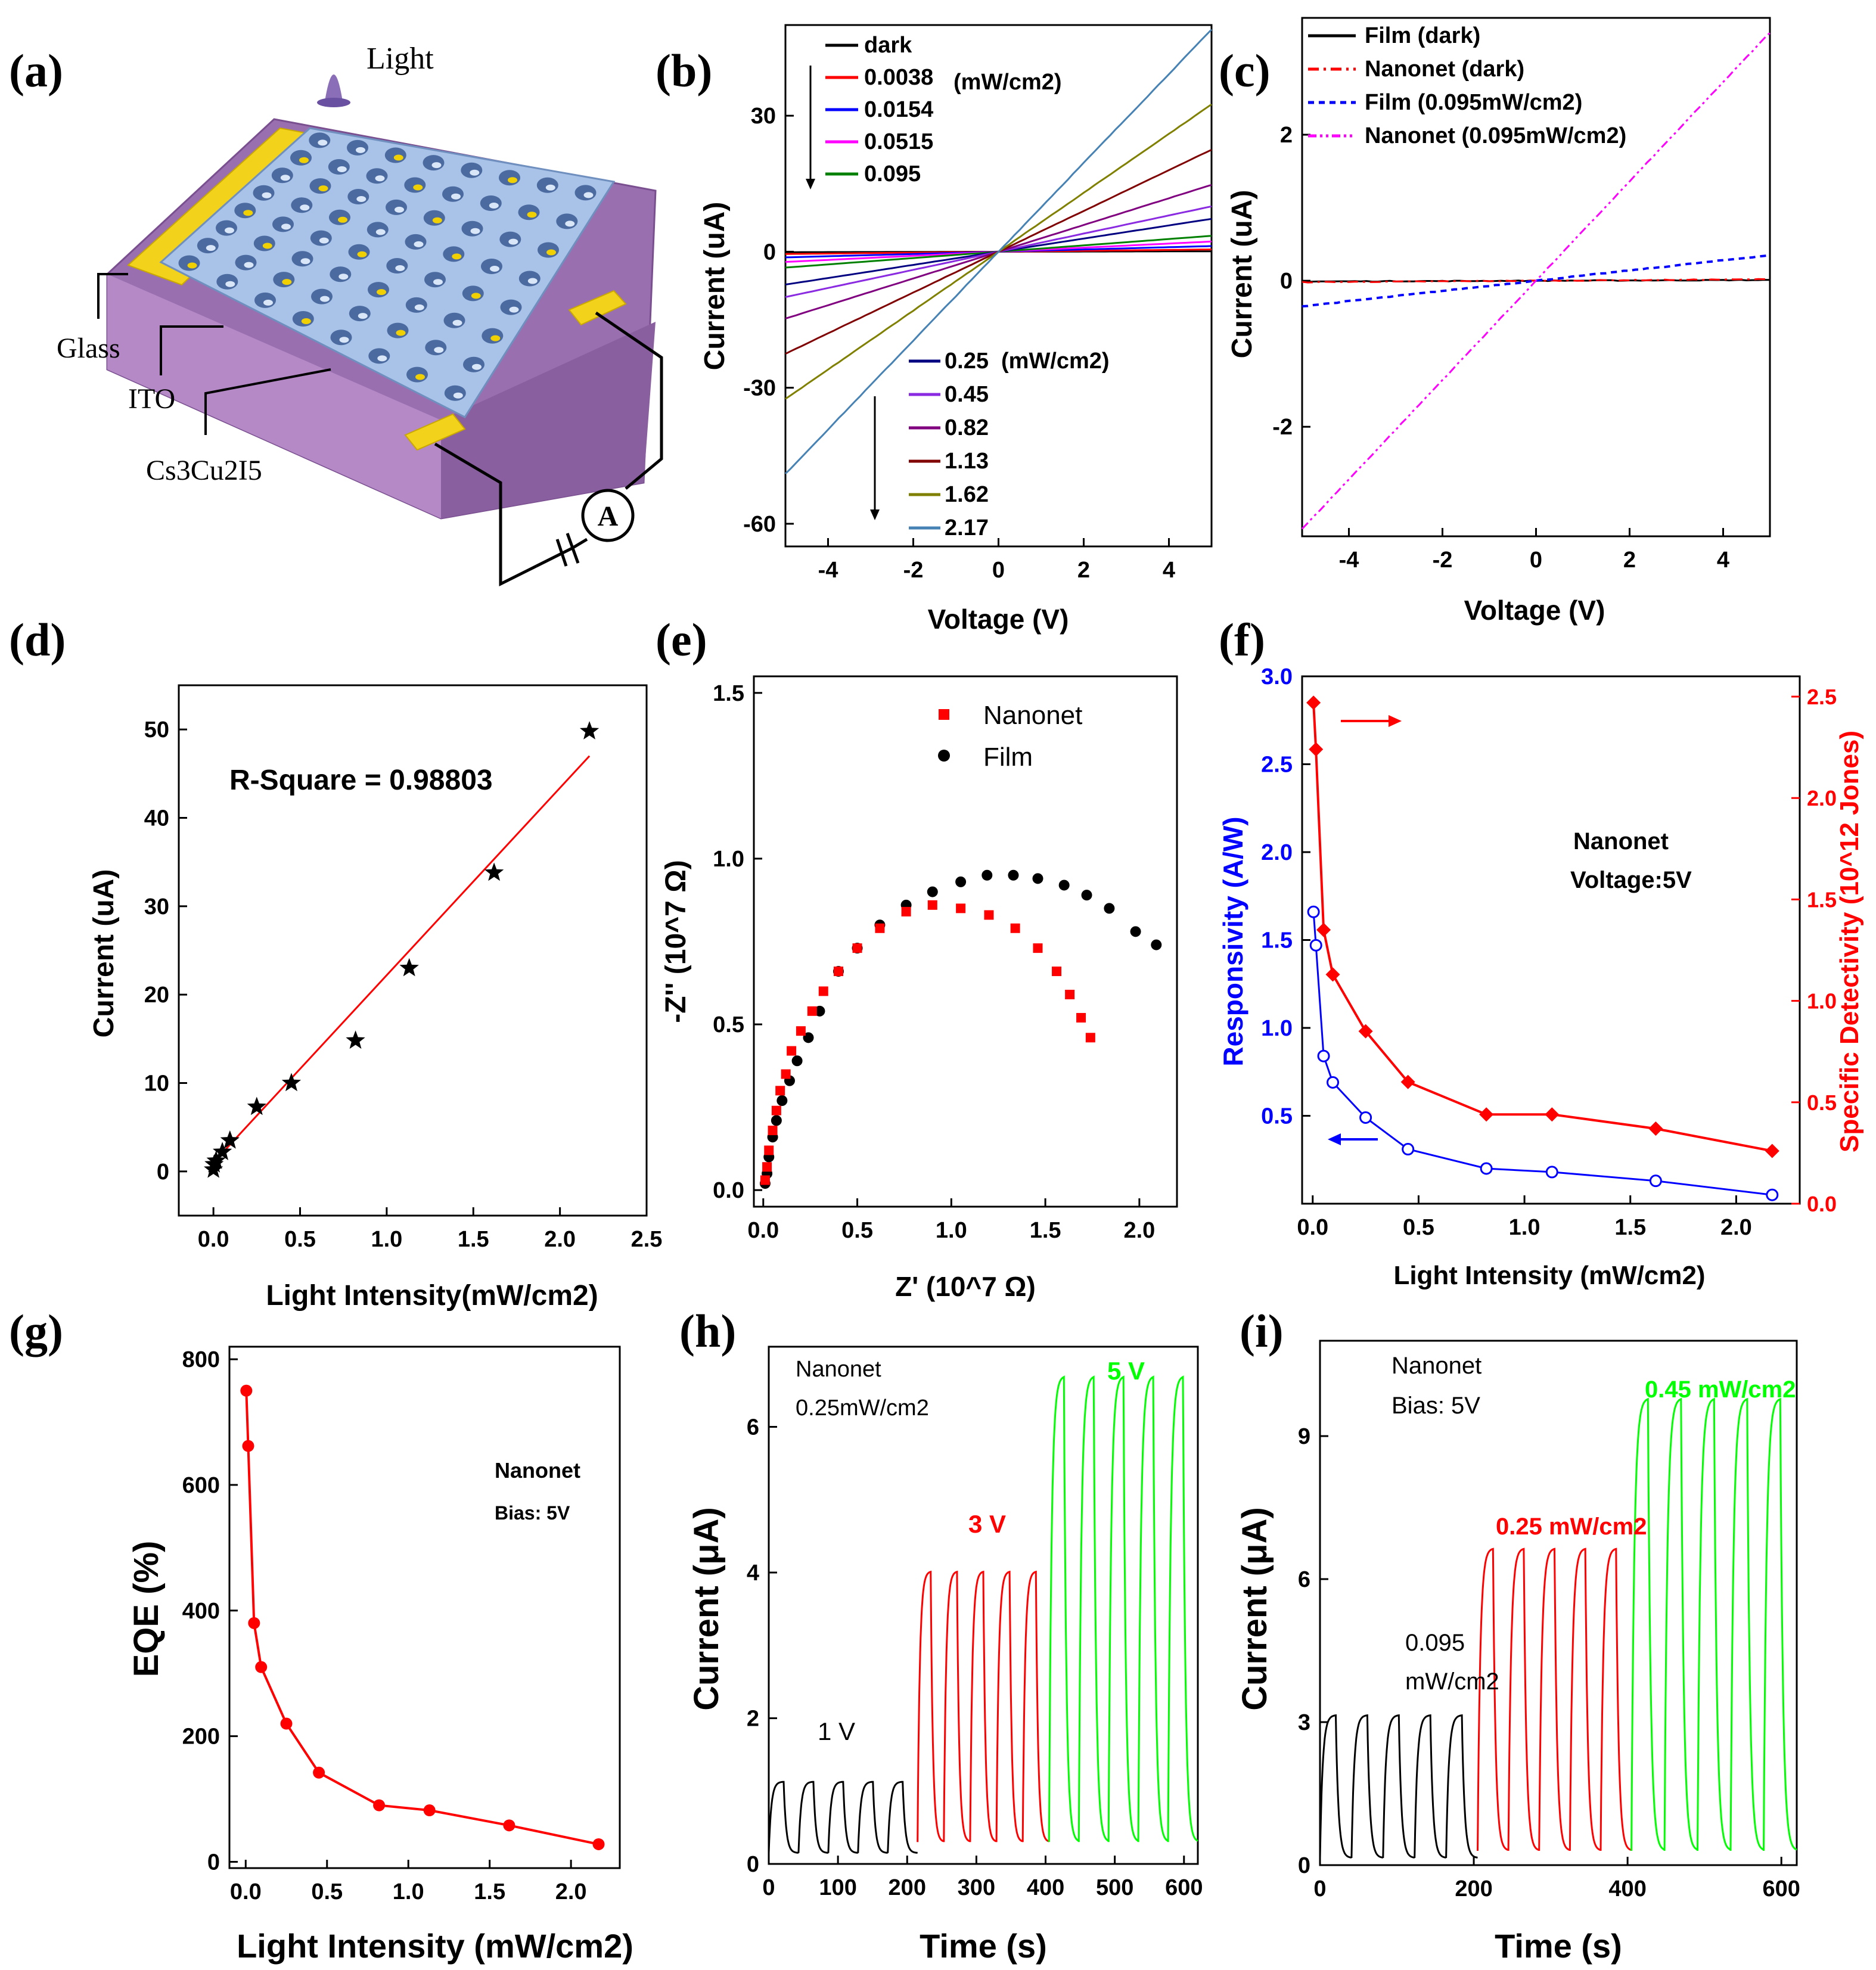  Describe the element at coordinates (893, 174) in the screenshot. I see `legend-label: 0.095` at that location.